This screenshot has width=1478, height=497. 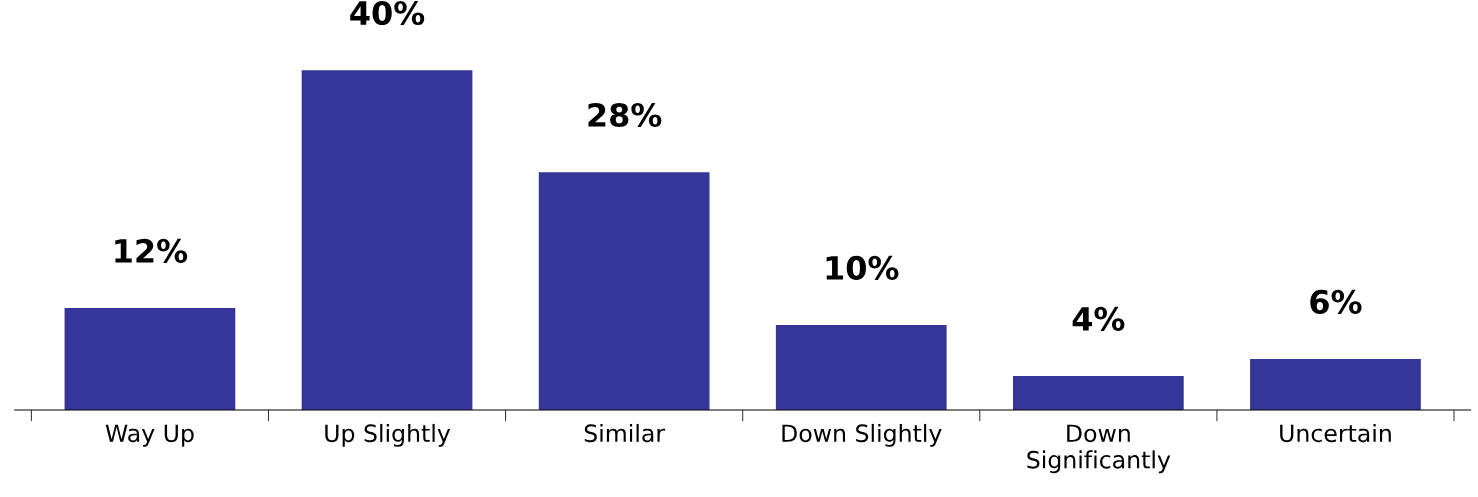 I want to click on data-label: 4%, so click(x=1098, y=318).